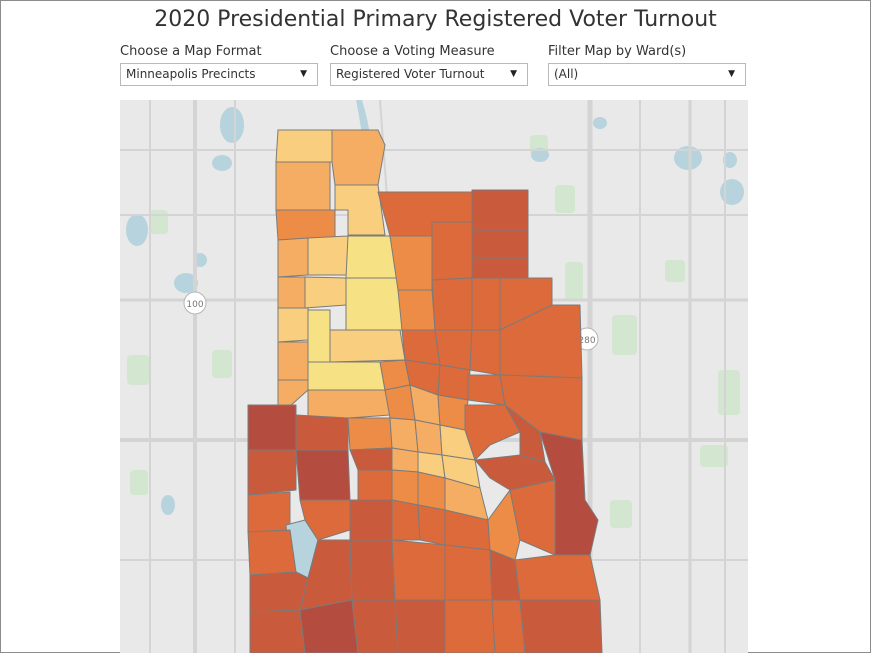 This screenshot has height=653, width=871. I want to click on ward-filter-value: (All), so click(566, 74).